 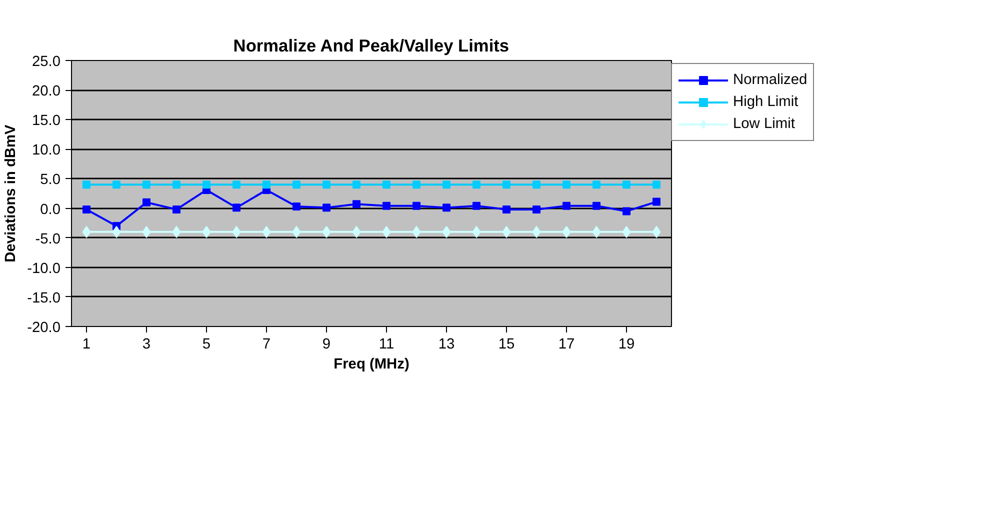 I want to click on x-tick-label: 19, so click(x=626, y=344).